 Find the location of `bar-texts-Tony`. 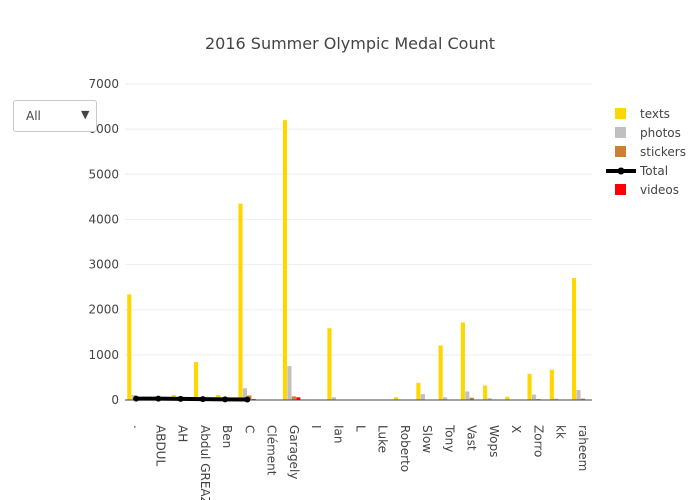

bar-texts-Tony is located at coordinates (440, 372).